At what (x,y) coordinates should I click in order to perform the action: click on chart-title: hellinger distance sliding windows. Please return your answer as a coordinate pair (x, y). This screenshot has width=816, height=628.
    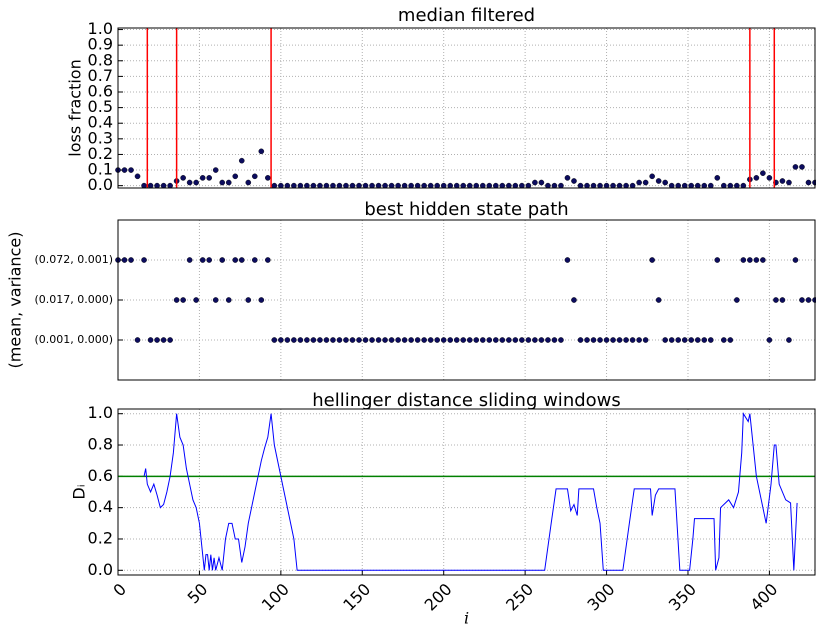
    Looking at the image, I should click on (466, 400).